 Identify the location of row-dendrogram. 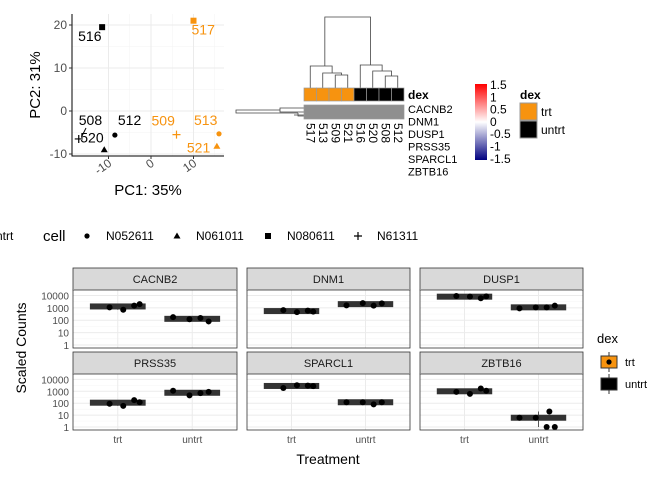
(269, 112).